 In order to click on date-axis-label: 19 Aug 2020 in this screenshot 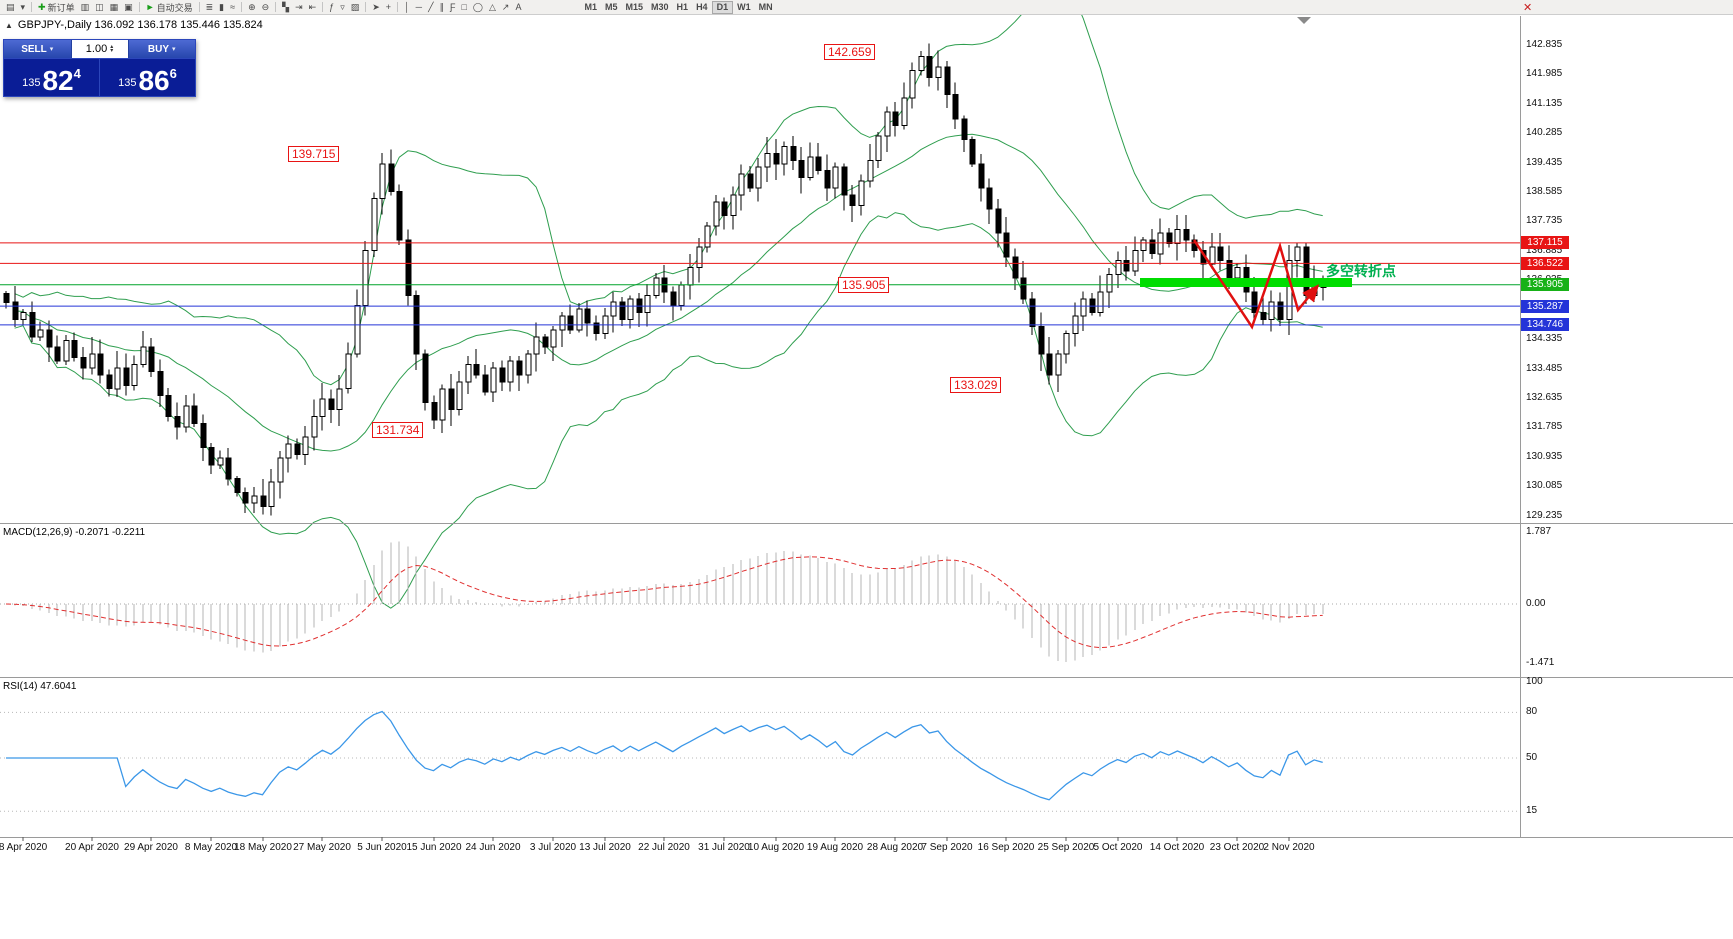, I will do `click(835, 847)`.